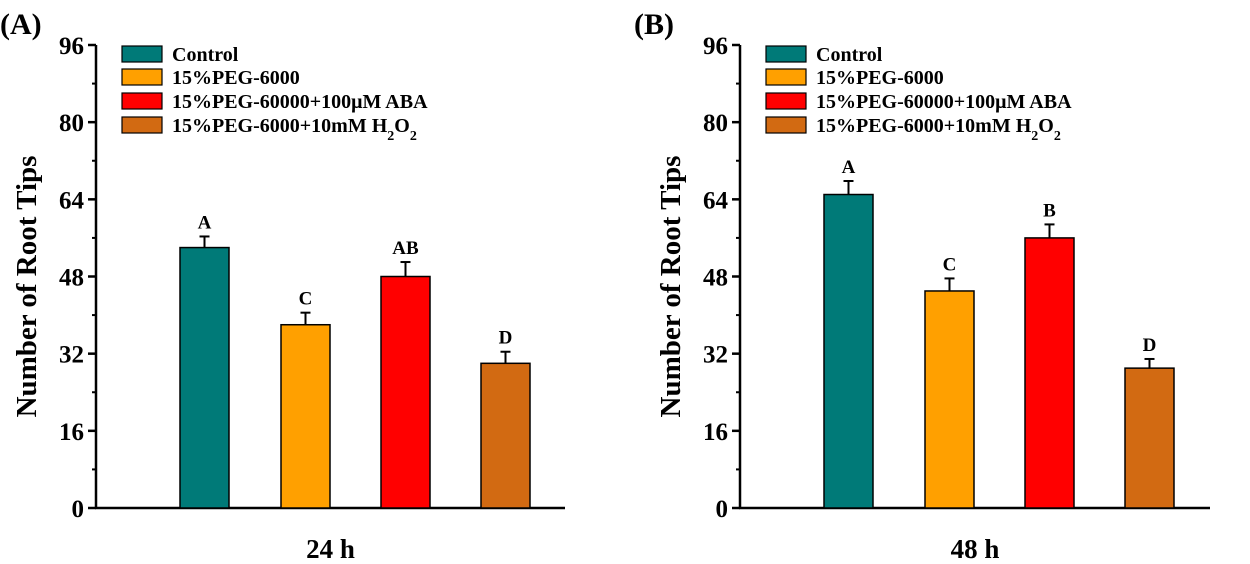  What do you see at coordinates (405, 248) in the screenshot?
I see `significance-label: AB` at bounding box center [405, 248].